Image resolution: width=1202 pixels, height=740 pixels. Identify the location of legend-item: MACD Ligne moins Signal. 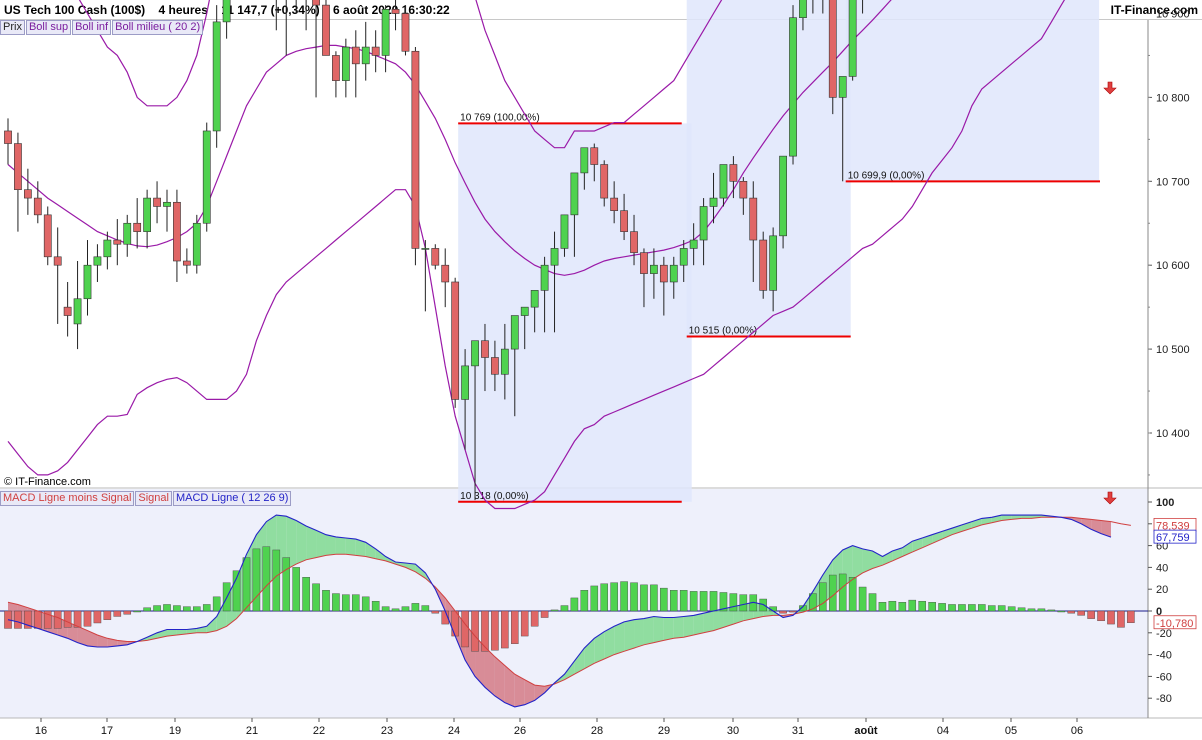
(67, 498).